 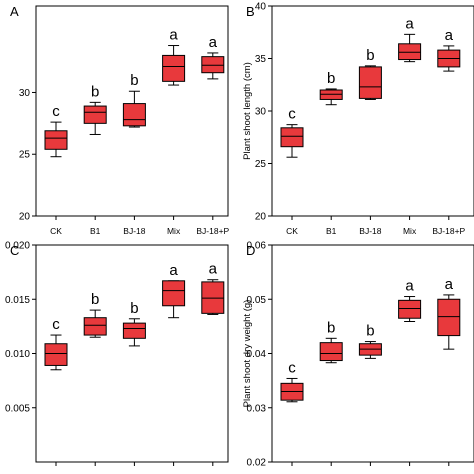 What do you see at coordinates (17, 408) in the screenshot?
I see `y-tick-label: 0.005` at bounding box center [17, 408].